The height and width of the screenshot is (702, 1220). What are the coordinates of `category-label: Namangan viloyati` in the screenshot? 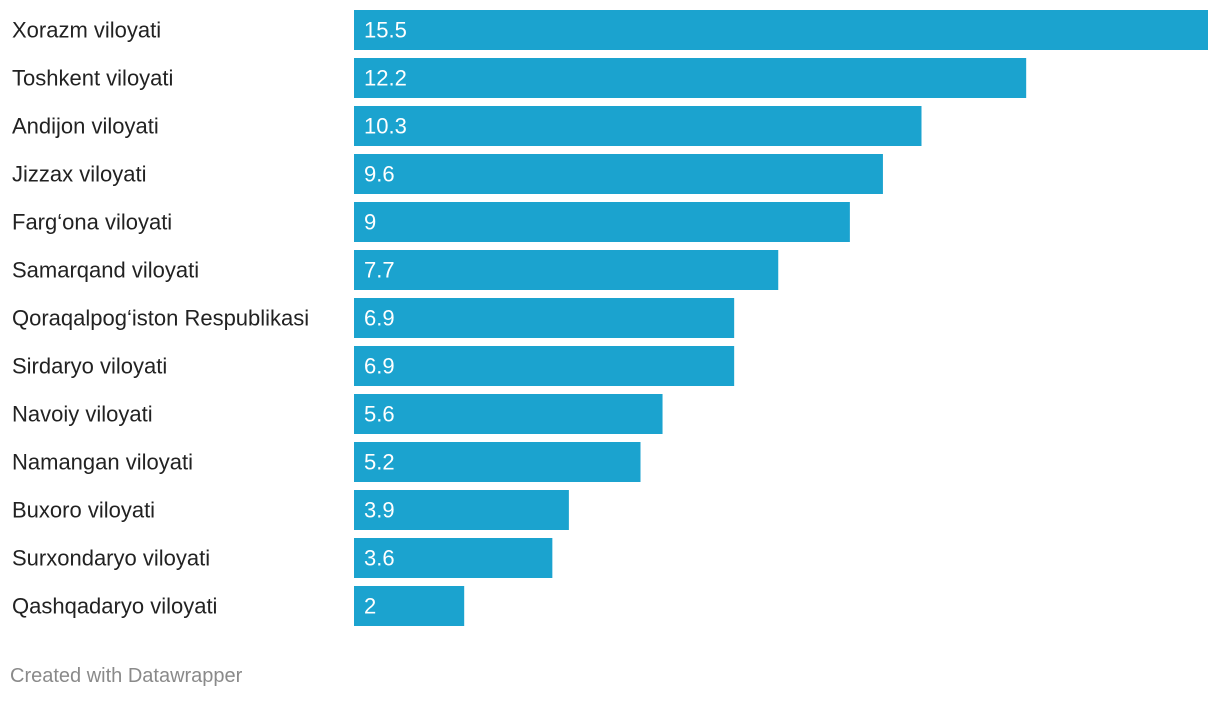 It's located at (102, 462).